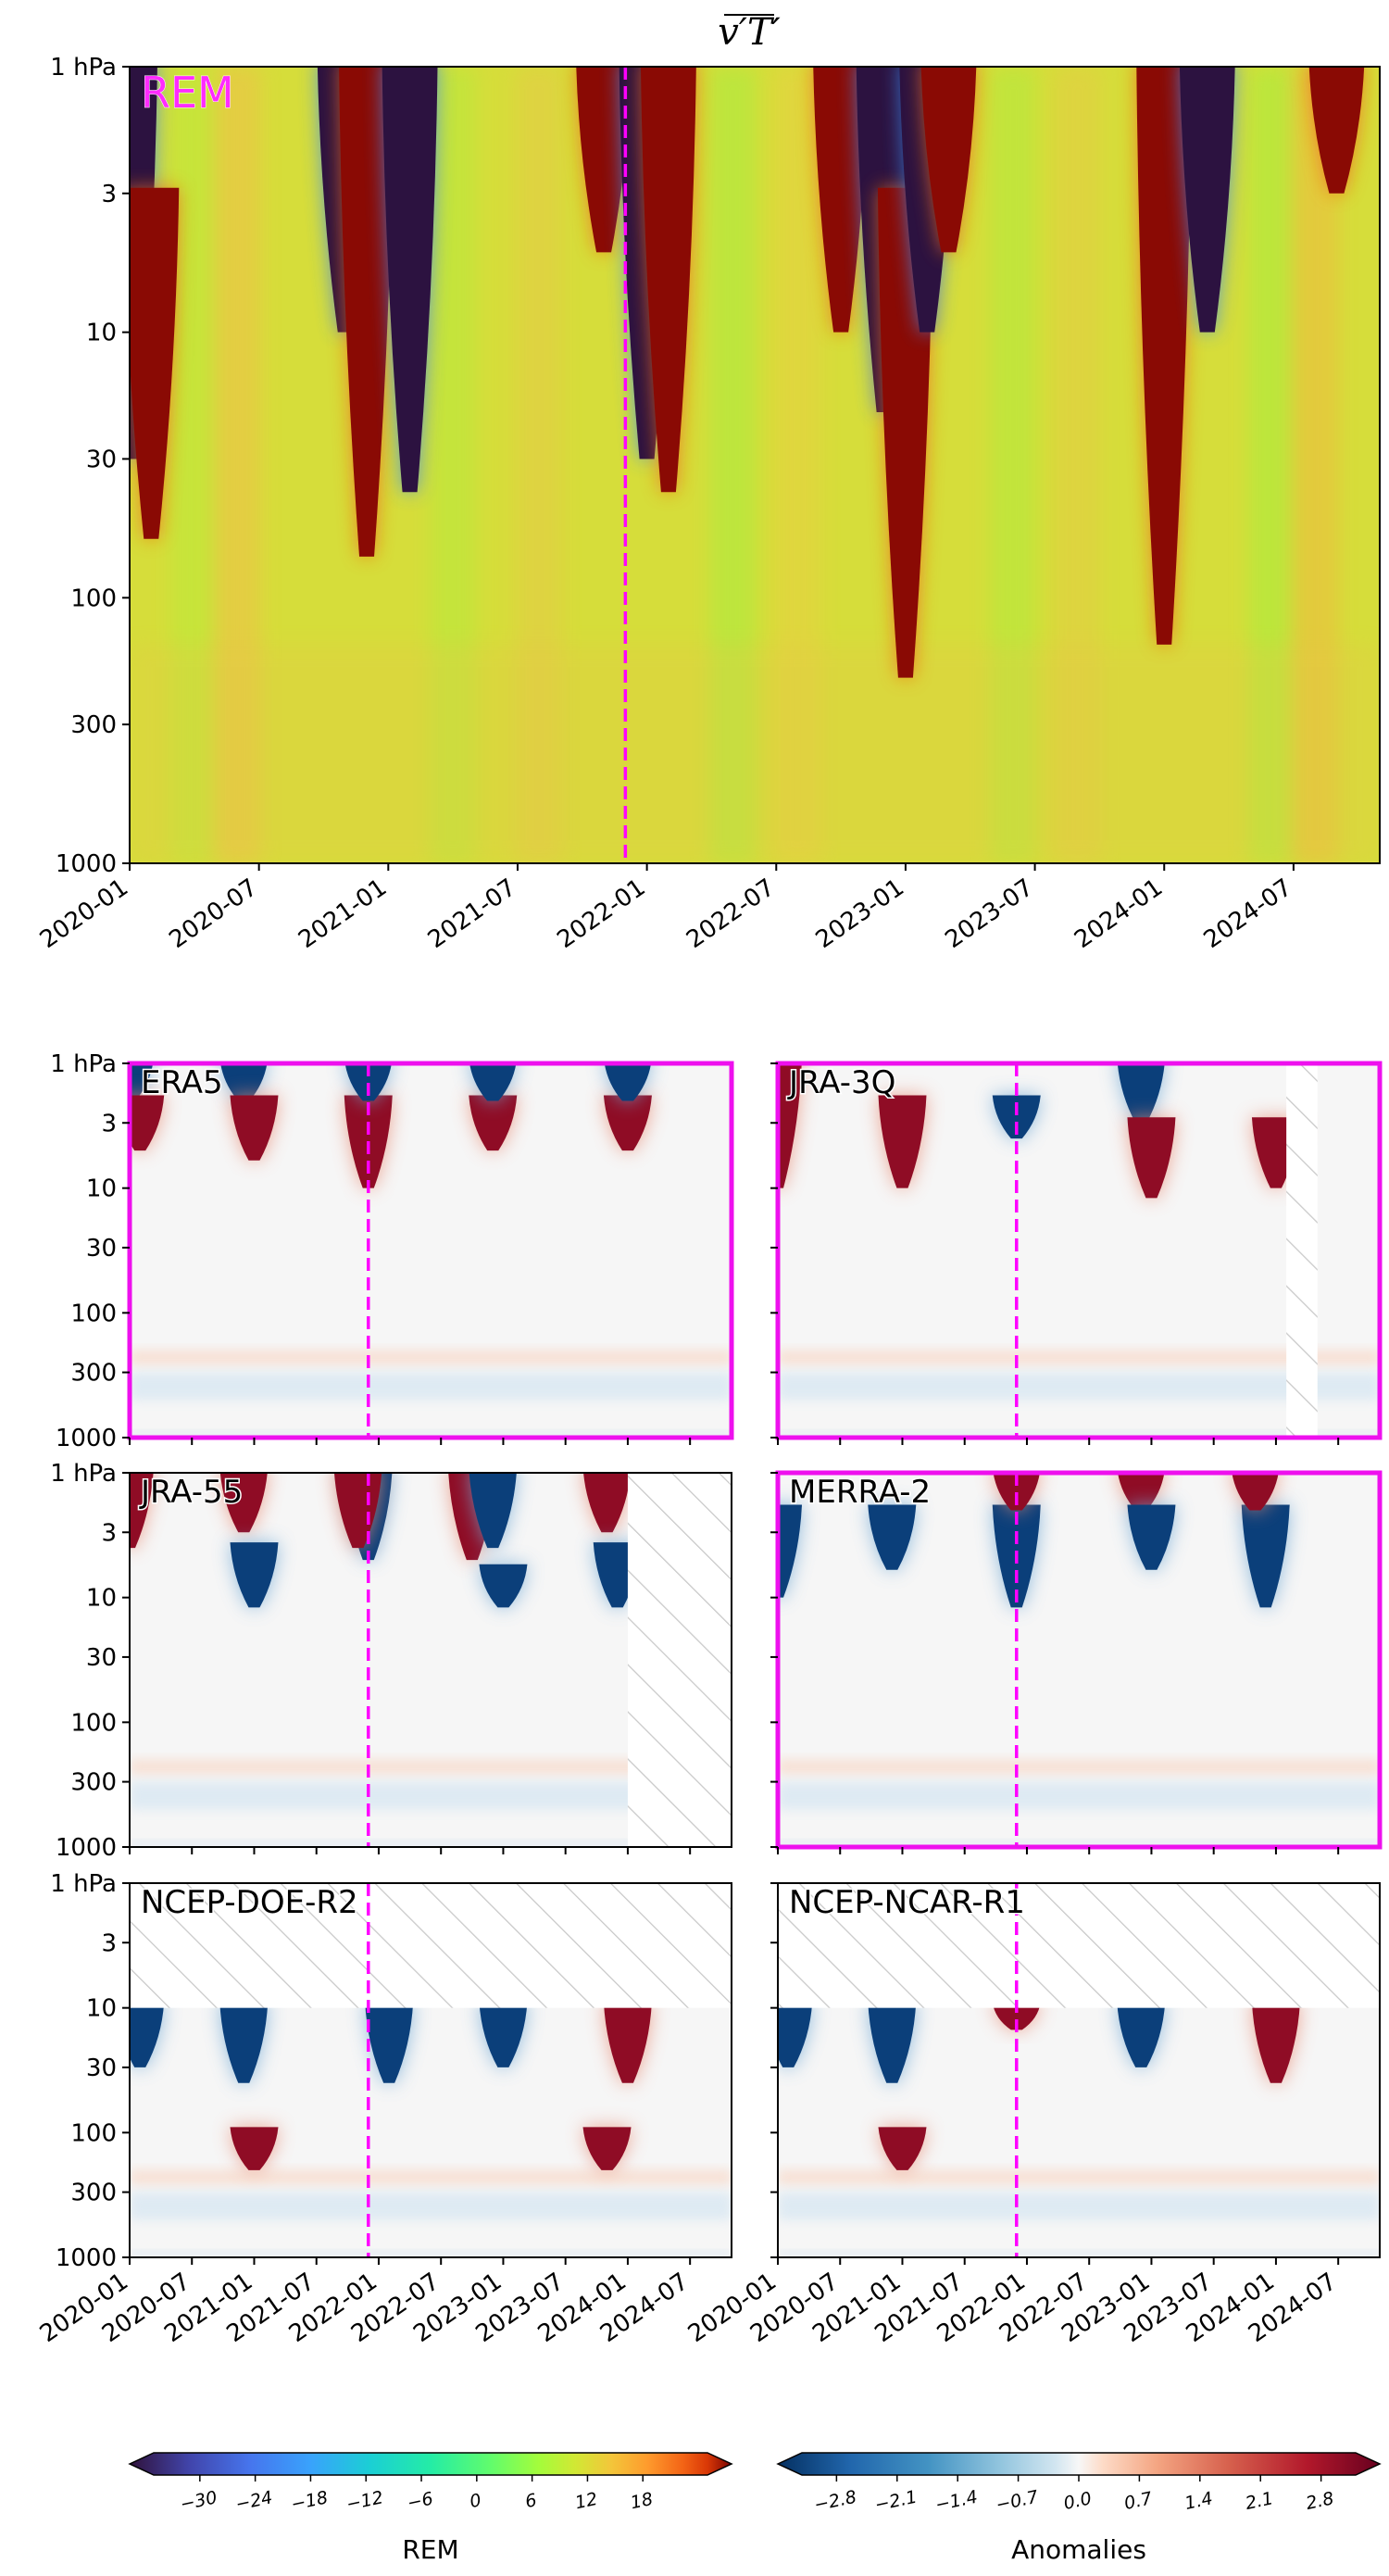 The height and width of the screenshot is (2576, 1389). I want to click on figure-title: v′T′, so click(749, 32).